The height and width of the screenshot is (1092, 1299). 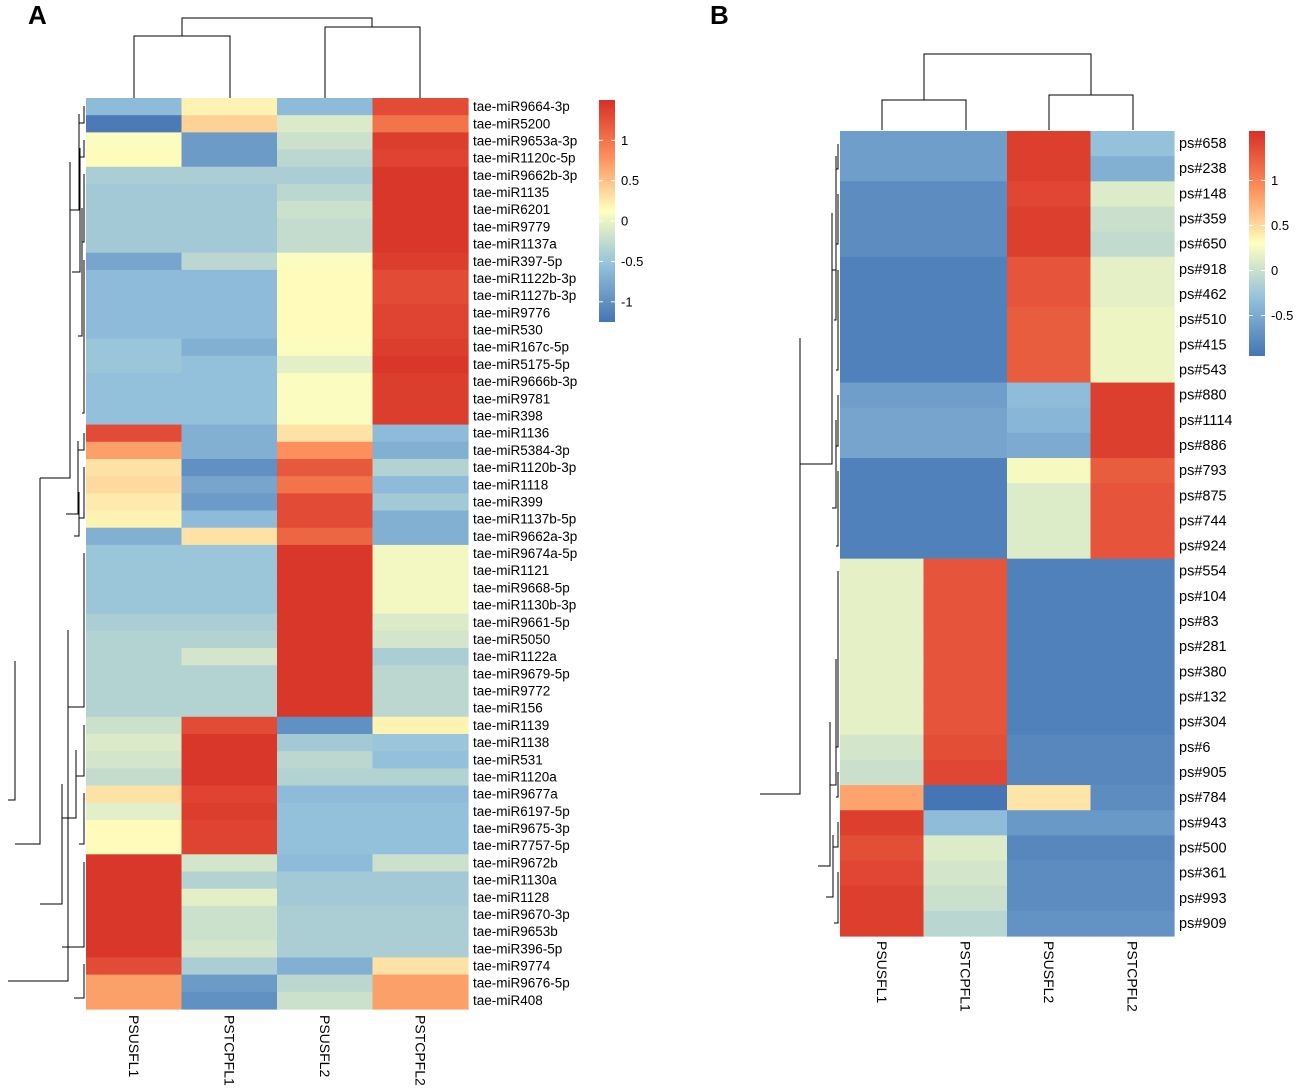 What do you see at coordinates (624, 221) in the screenshot?
I see `legend-tick-label: 0` at bounding box center [624, 221].